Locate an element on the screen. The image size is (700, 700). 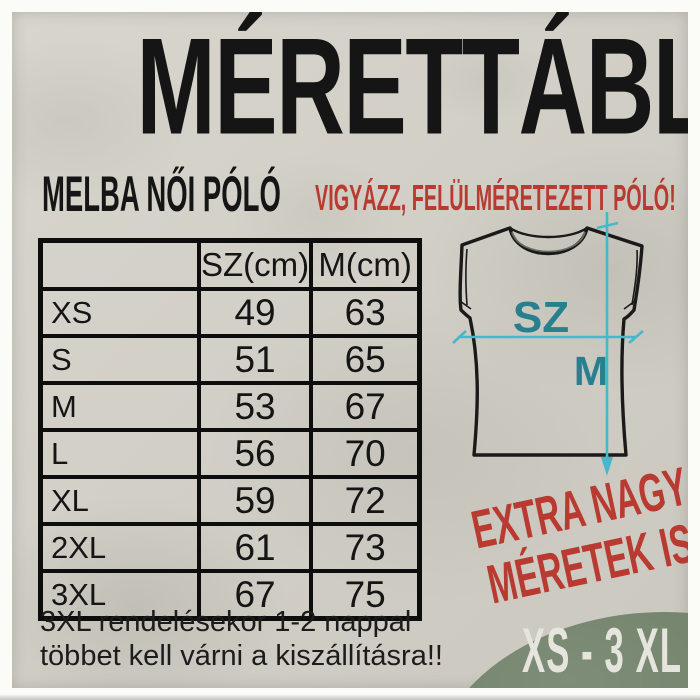
length-cell: 63 is located at coordinates (365, 312).